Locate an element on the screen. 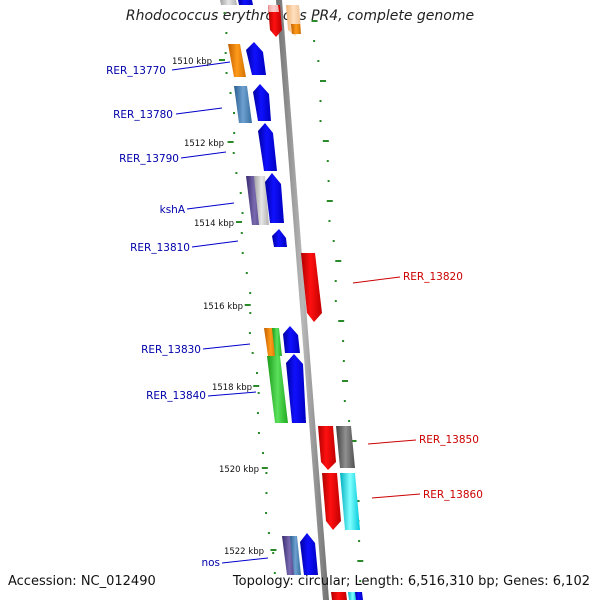  gene-label-rer-13820: RER_13820 is located at coordinates (433, 277).